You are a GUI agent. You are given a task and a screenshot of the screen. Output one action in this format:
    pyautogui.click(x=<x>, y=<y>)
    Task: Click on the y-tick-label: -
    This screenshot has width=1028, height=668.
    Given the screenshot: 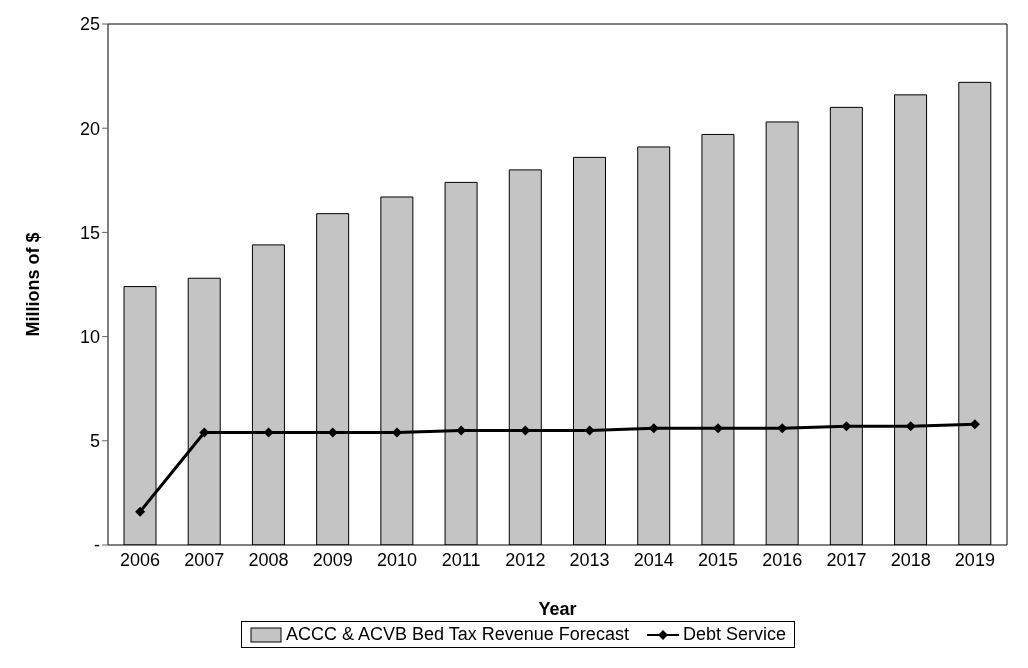 What is the action you would take?
    pyautogui.click(x=97, y=545)
    